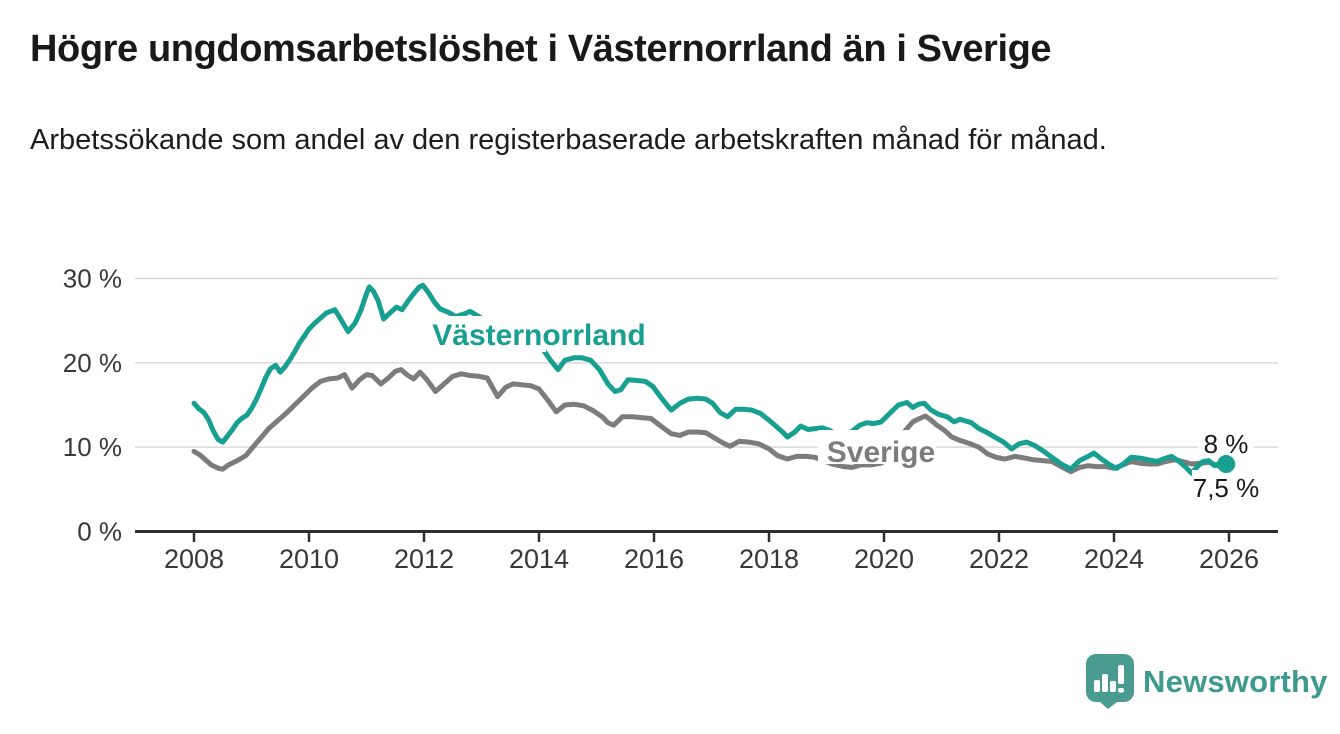  I want to click on x-tick-label: 2012, so click(424, 559).